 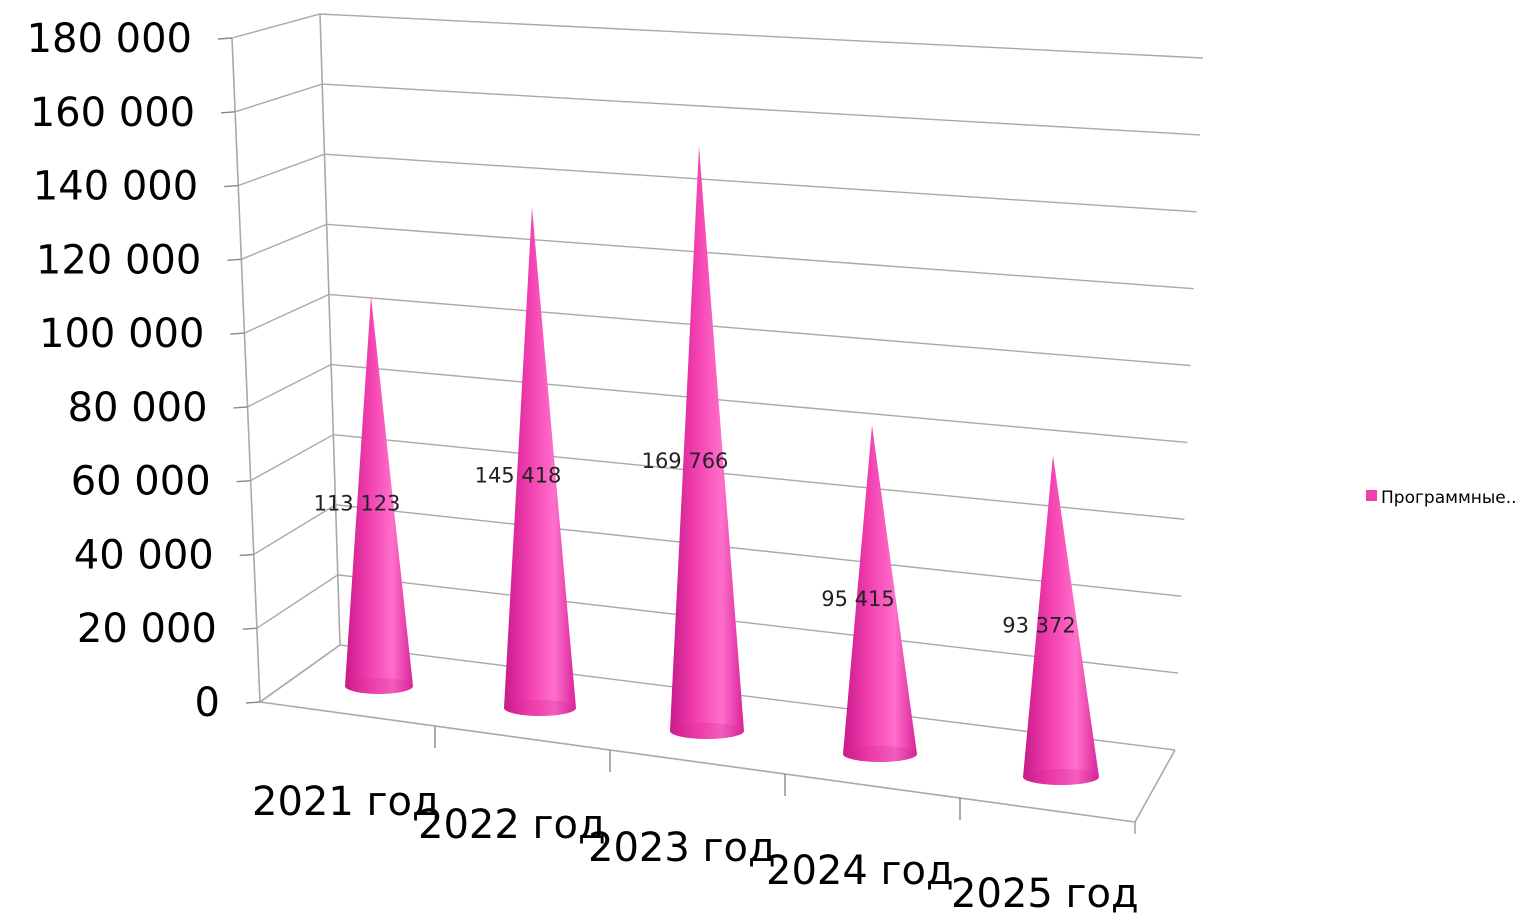 What do you see at coordinates (512, 825) in the screenshot?
I see `x-category-label: 2022 год` at bounding box center [512, 825].